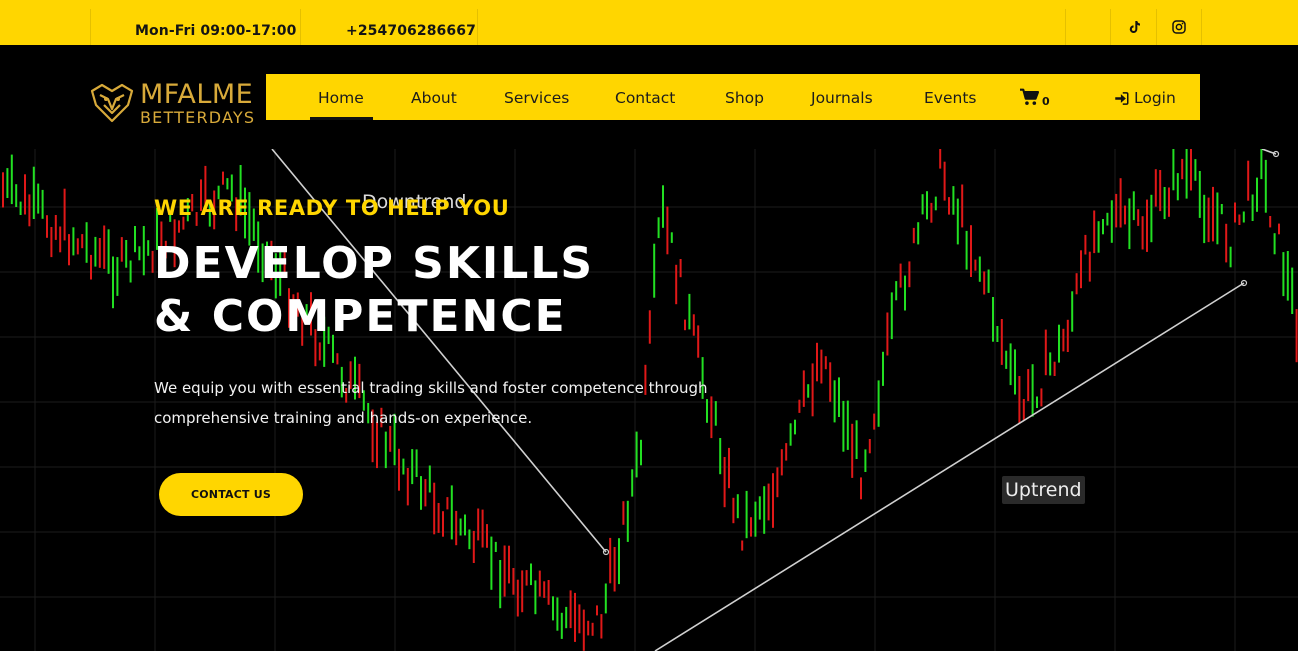  I want to click on sign-in-icon, so click(1122, 98).